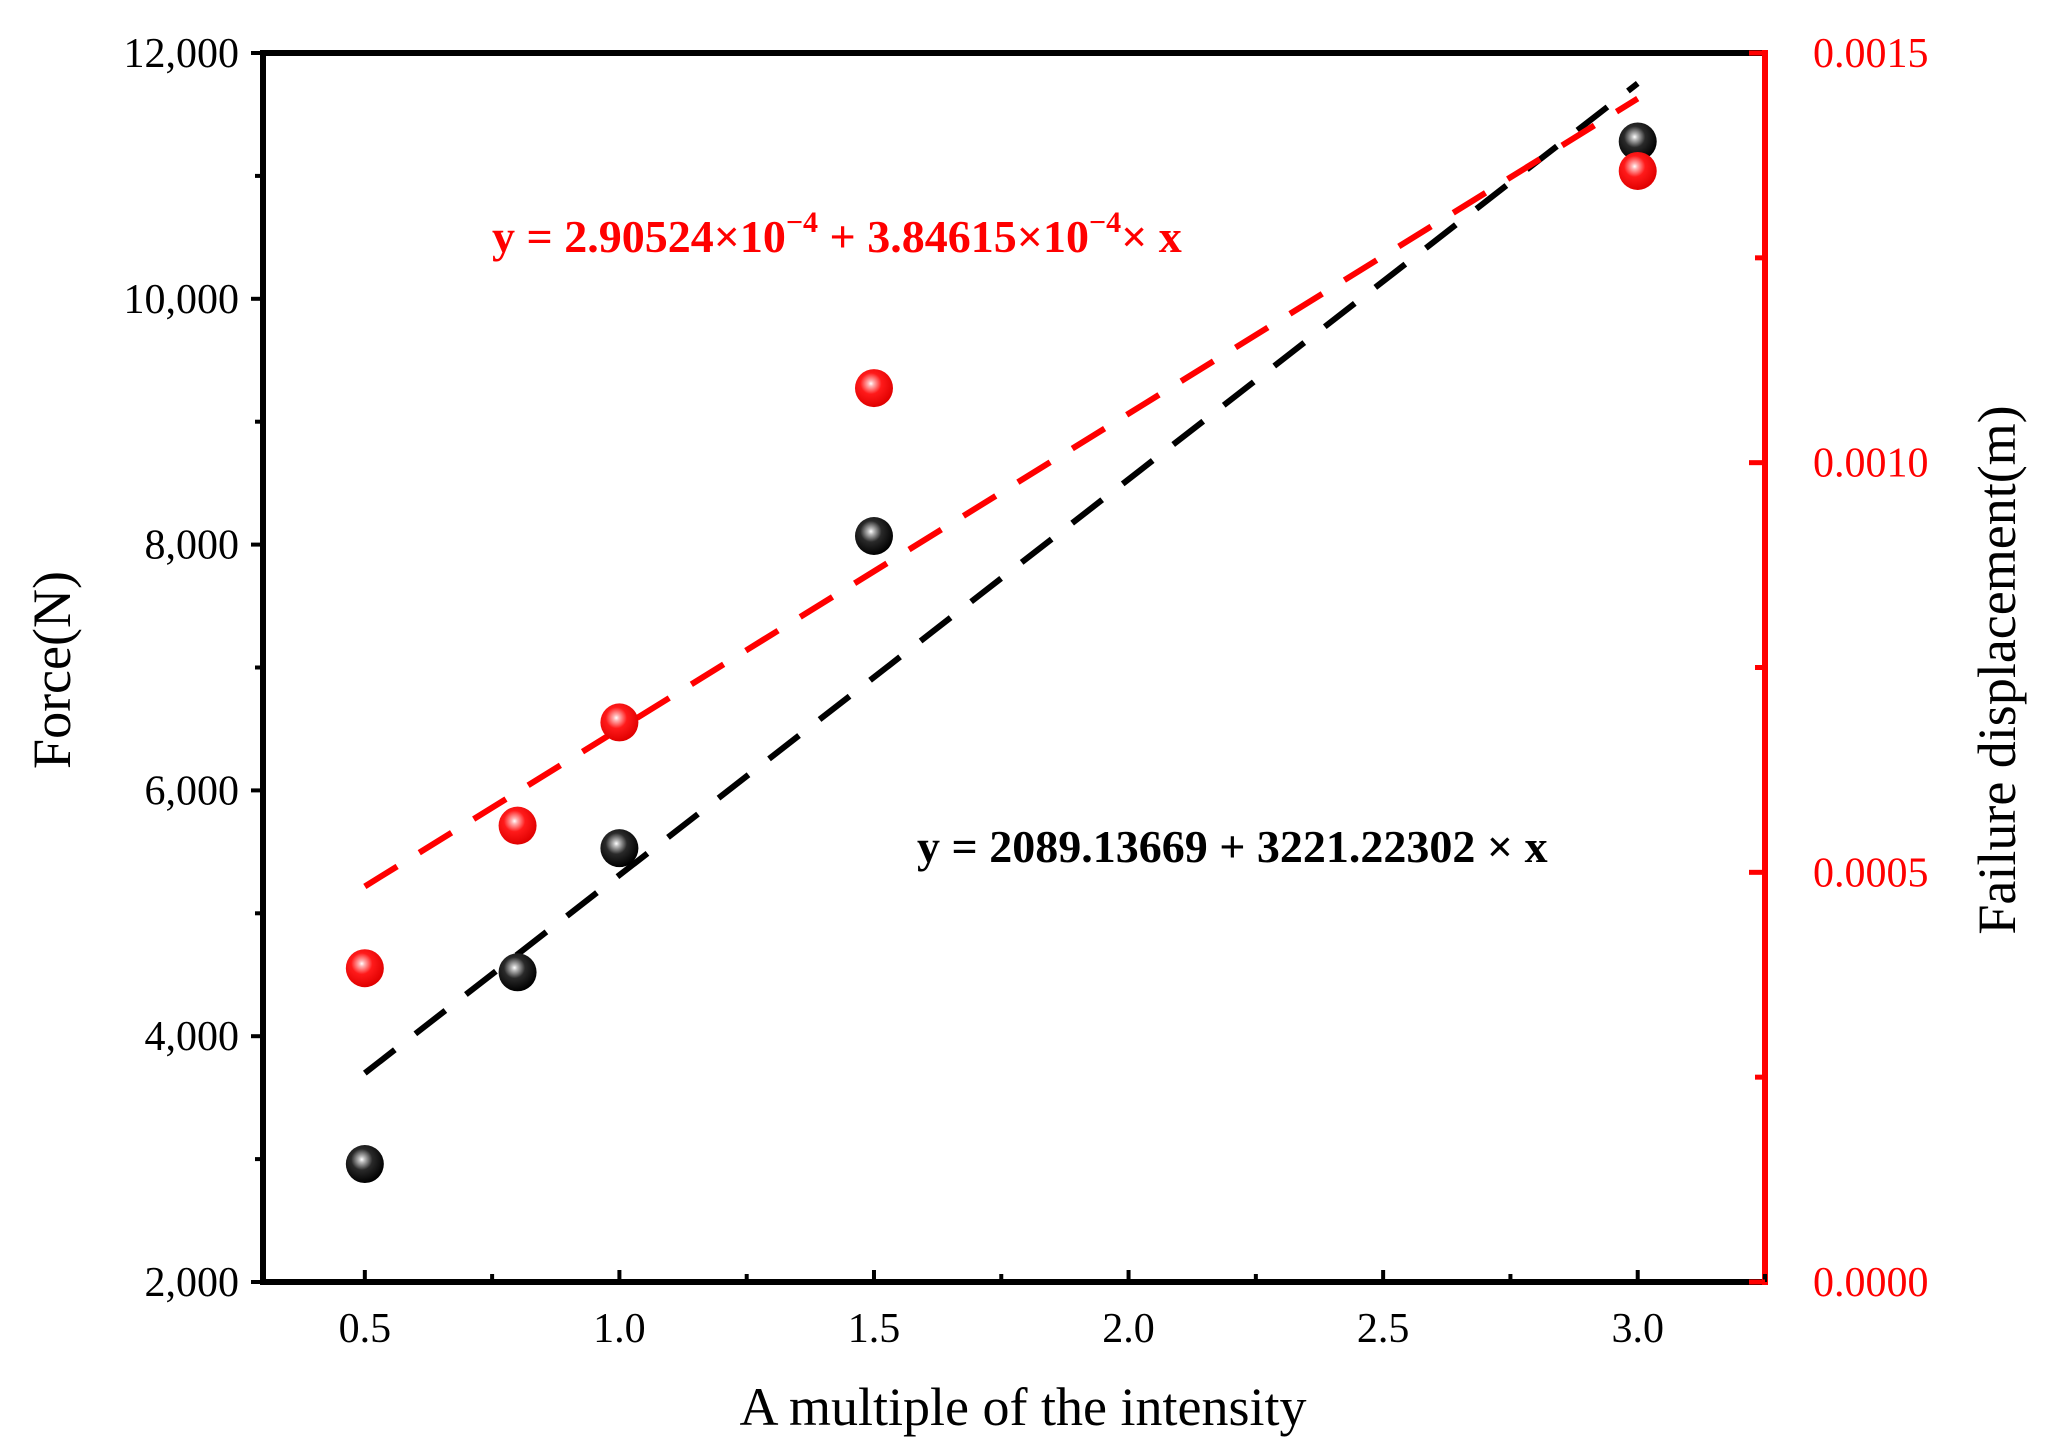  What do you see at coordinates (1997, 669) in the screenshot?
I see `y-right-axis-title: Failure displacement(m)` at bounding box center [1997, 669].